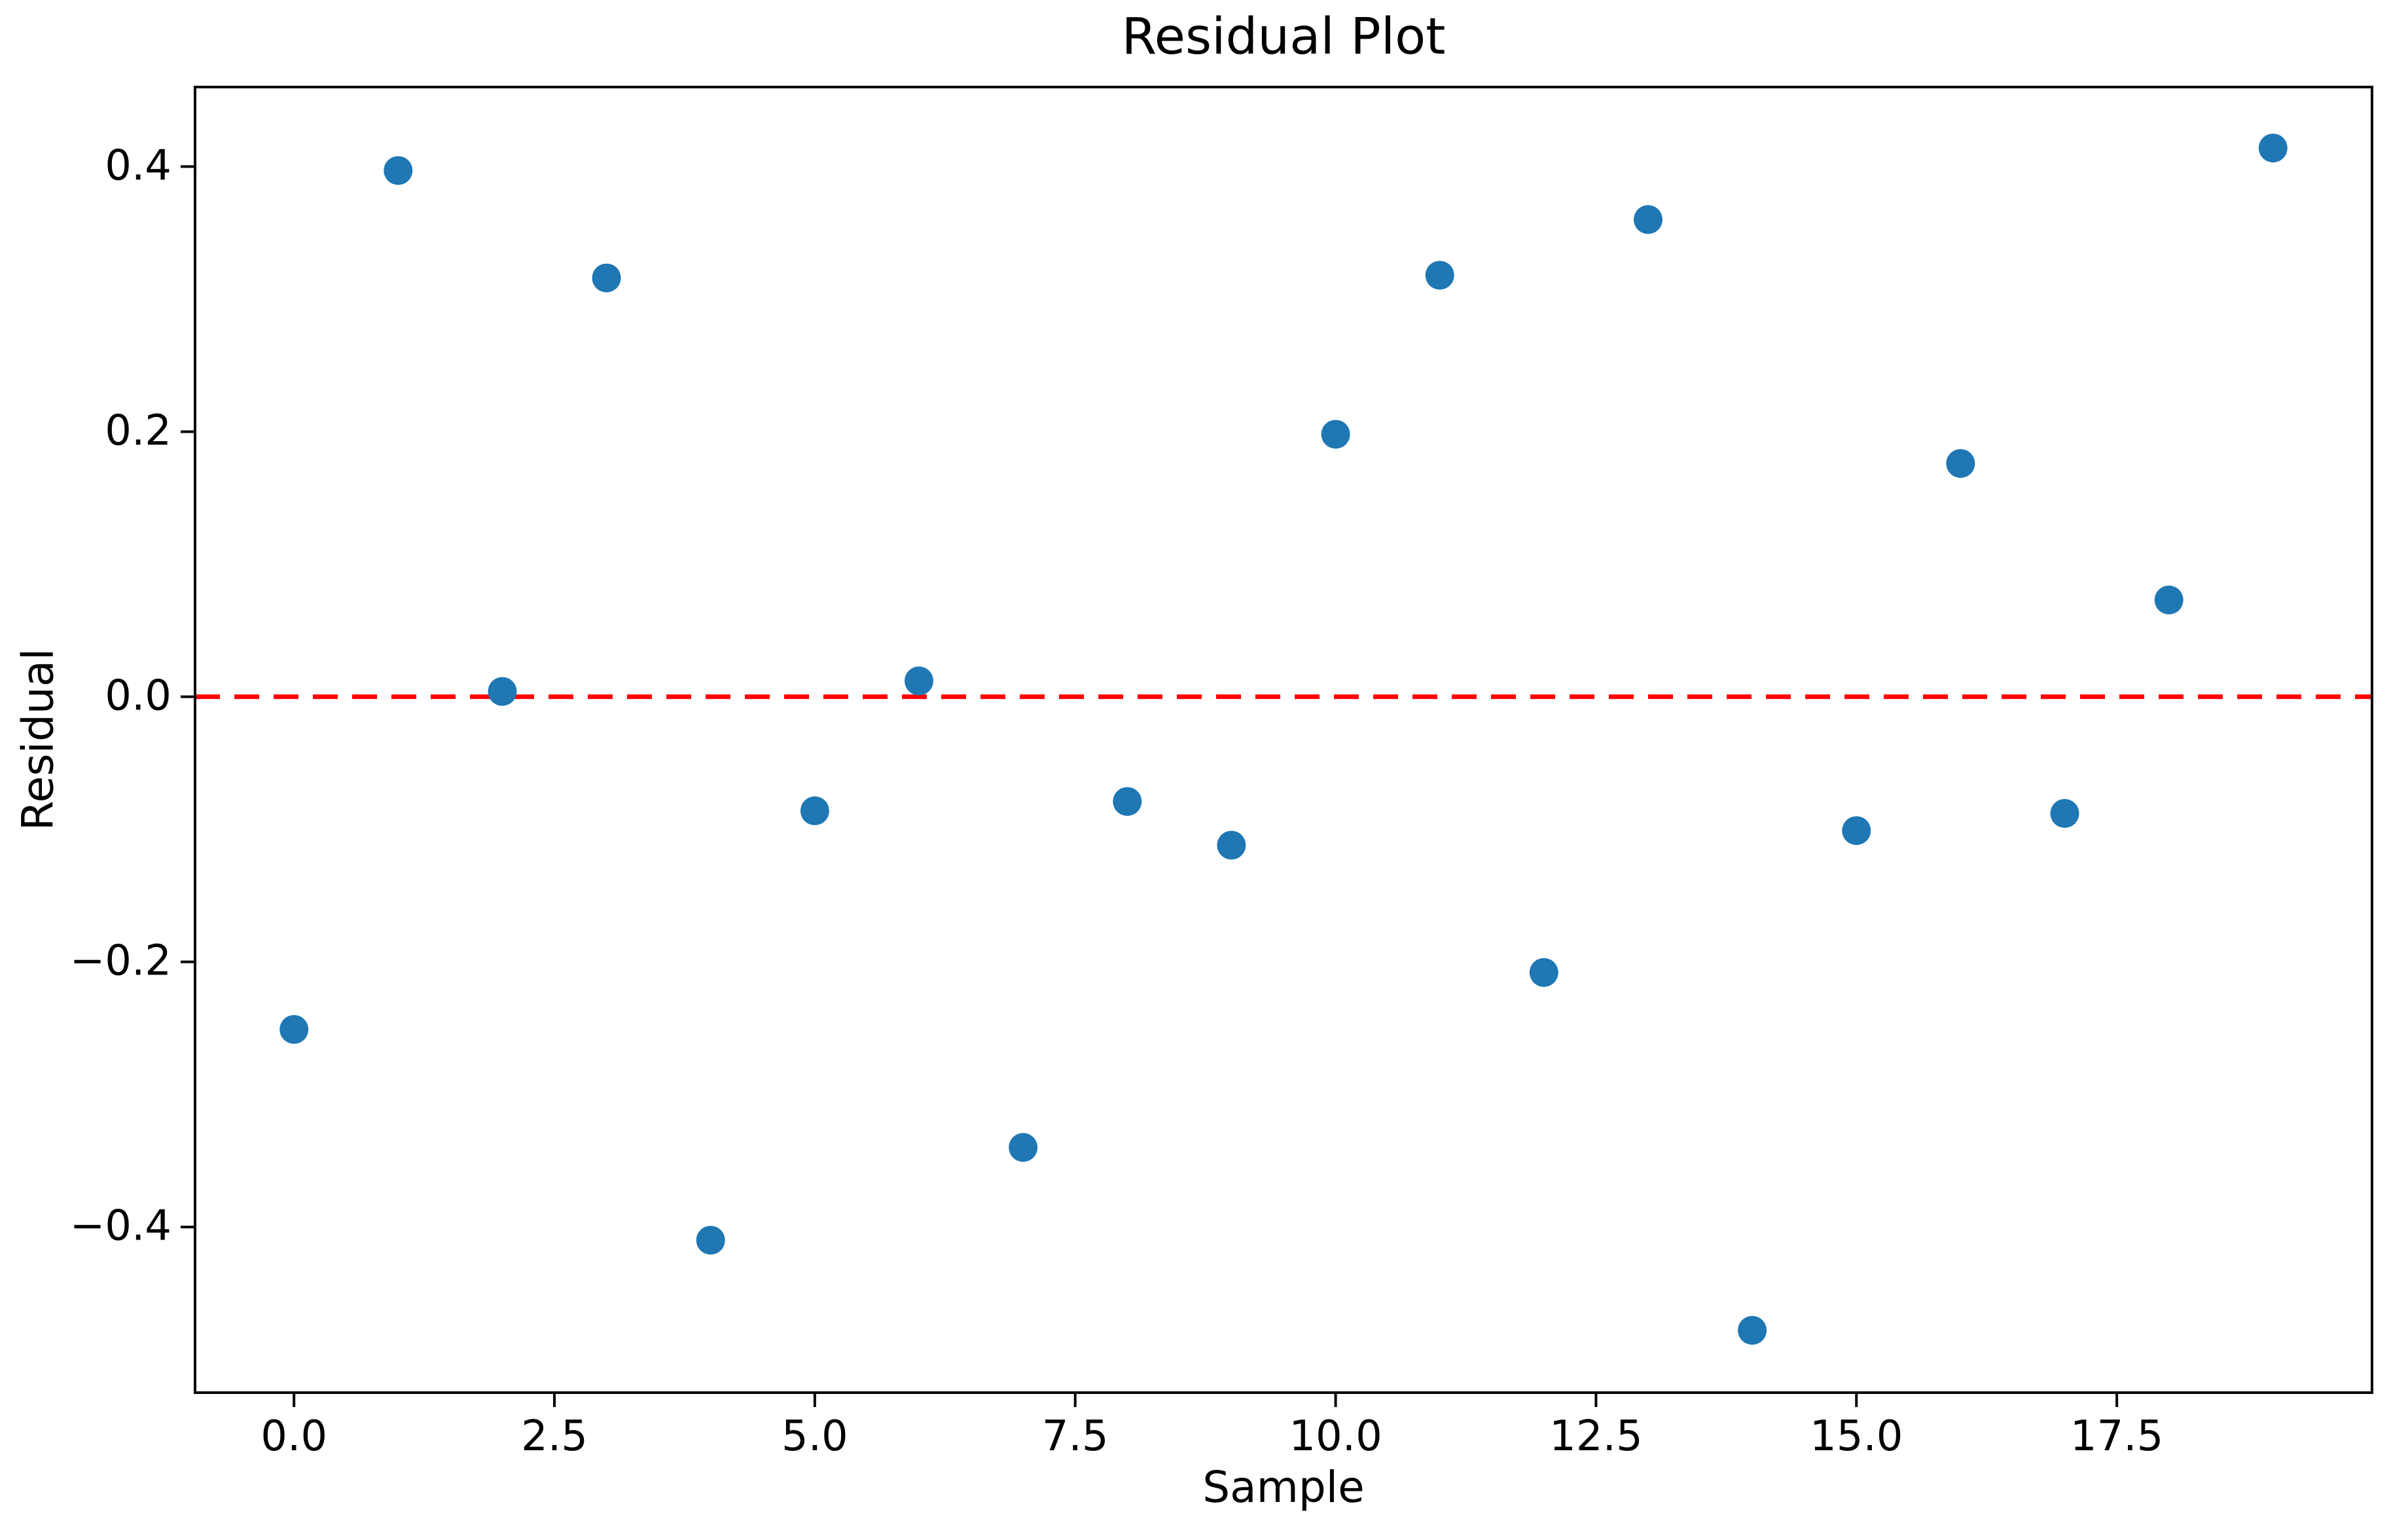 The image size is (2408, 1534). What do you see at coordinates (1283, 37) in the screenshot?
I see `chart-title: Residual Plot` at bounding box center [1283, 37].